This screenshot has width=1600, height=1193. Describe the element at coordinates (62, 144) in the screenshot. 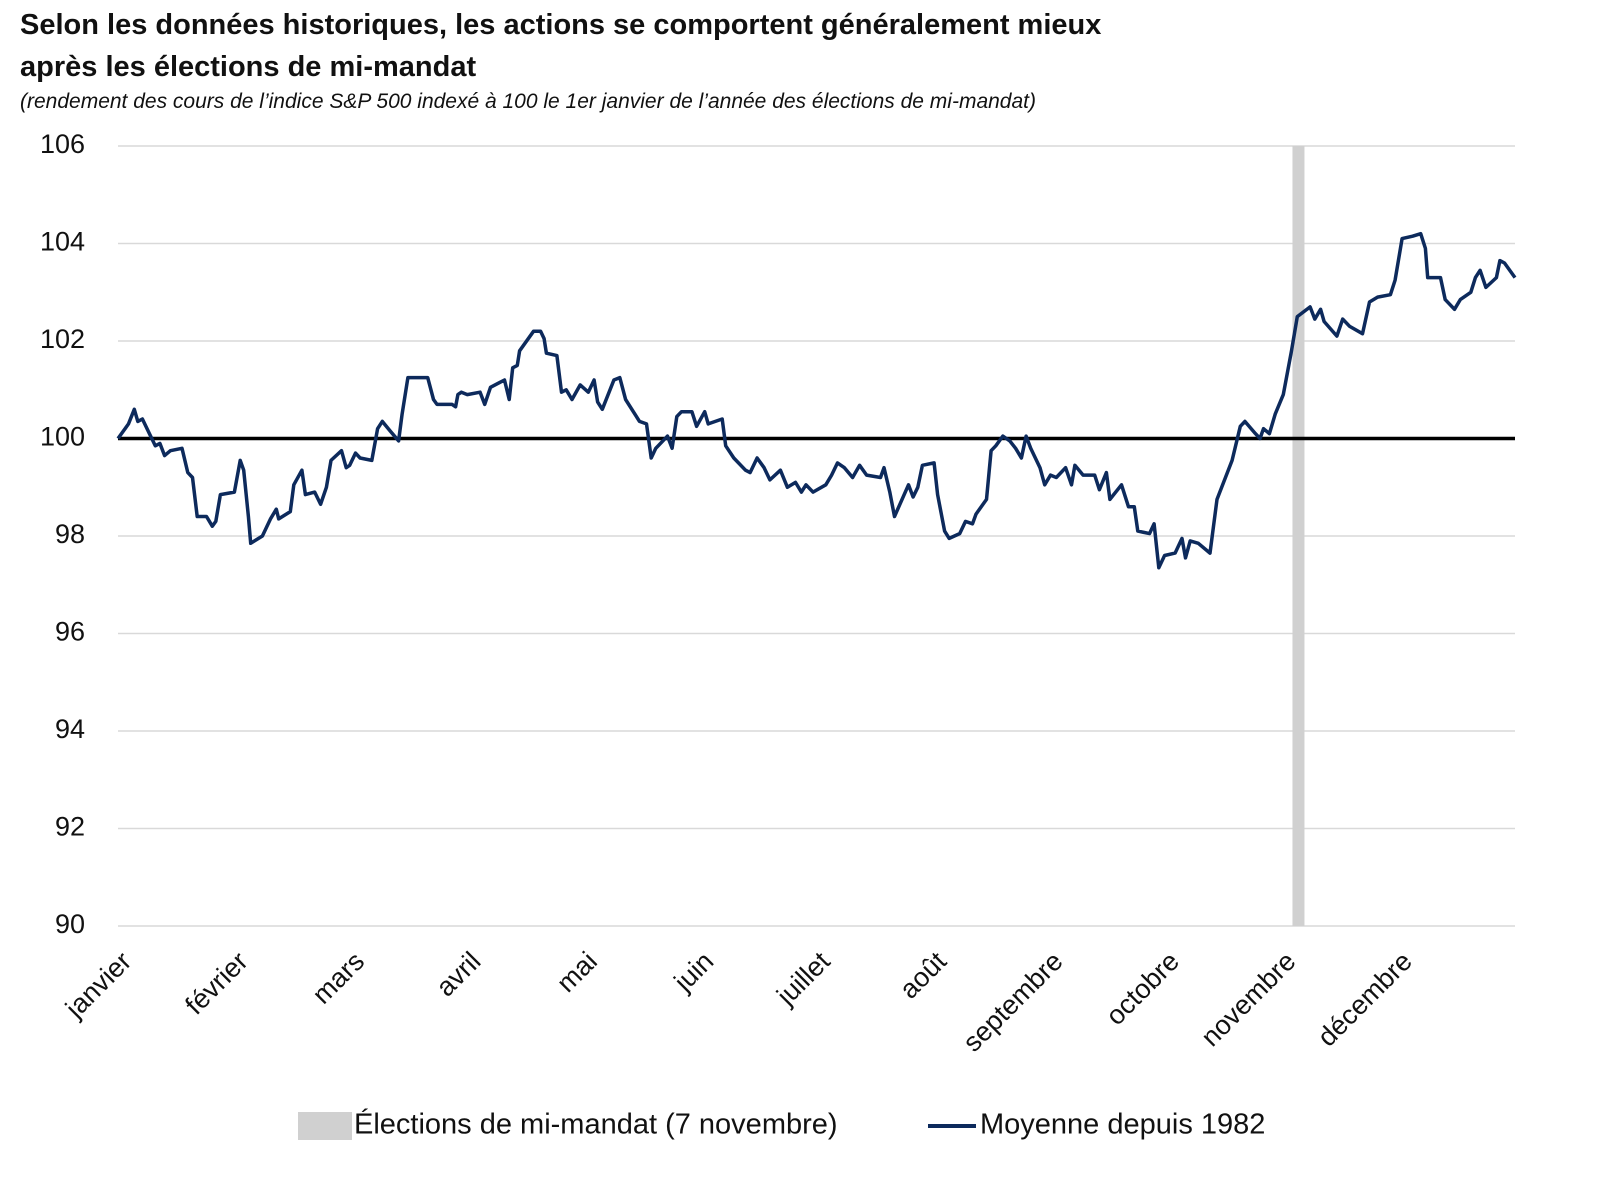

I see `y-tick-label: 106` at that location.